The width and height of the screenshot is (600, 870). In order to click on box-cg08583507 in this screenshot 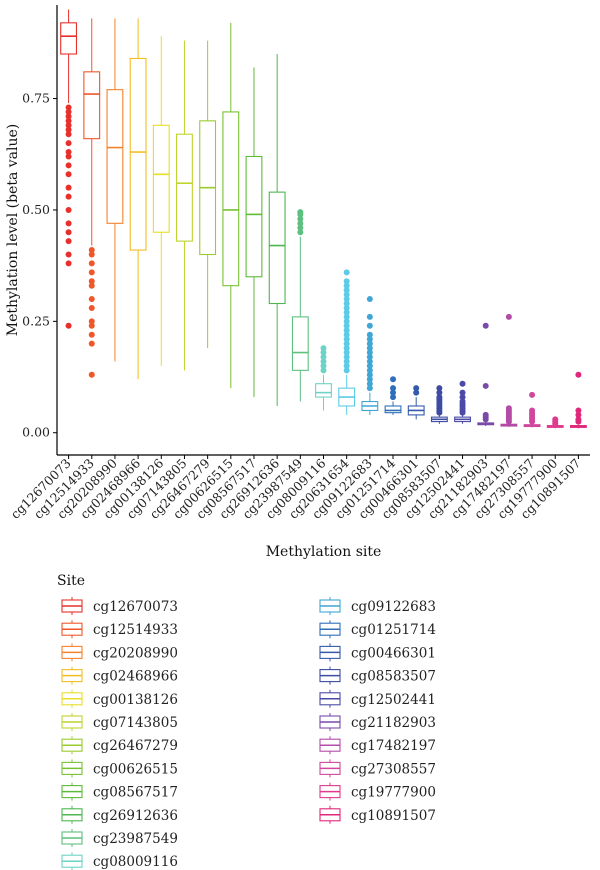, I will do `click(439, 404)`.